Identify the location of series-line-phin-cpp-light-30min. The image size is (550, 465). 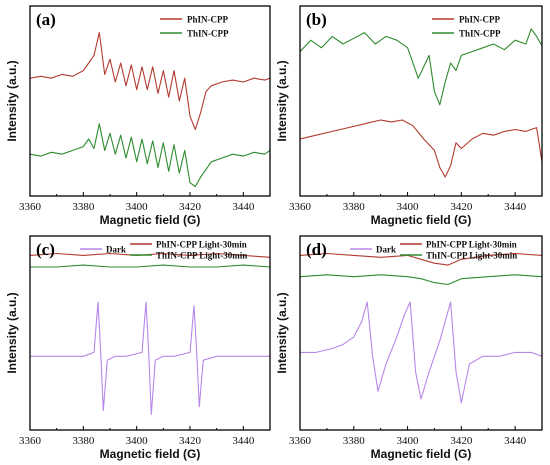
(421, 259).